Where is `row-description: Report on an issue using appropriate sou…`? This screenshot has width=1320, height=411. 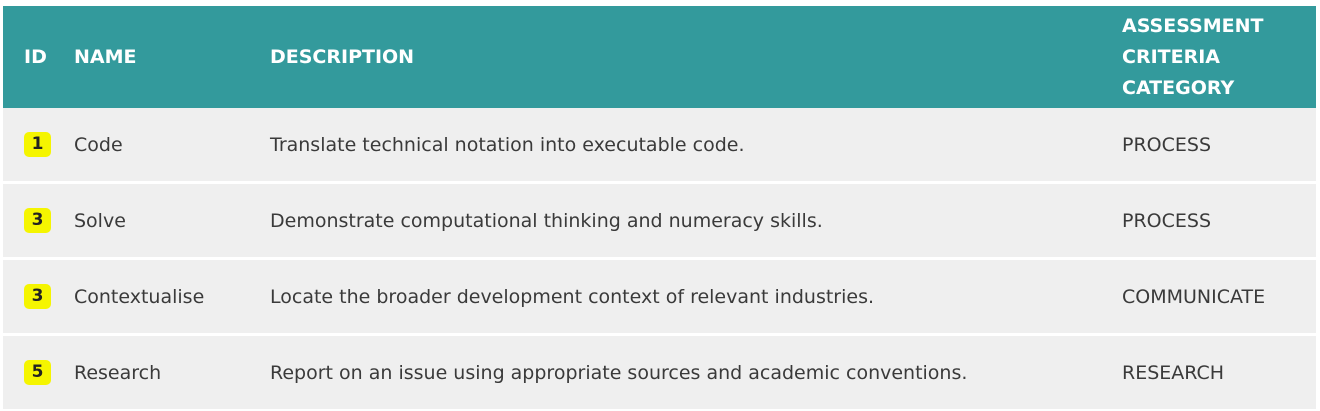 row-description: Report on an issue using appropriate sou… is located at coordinates (619, 372).